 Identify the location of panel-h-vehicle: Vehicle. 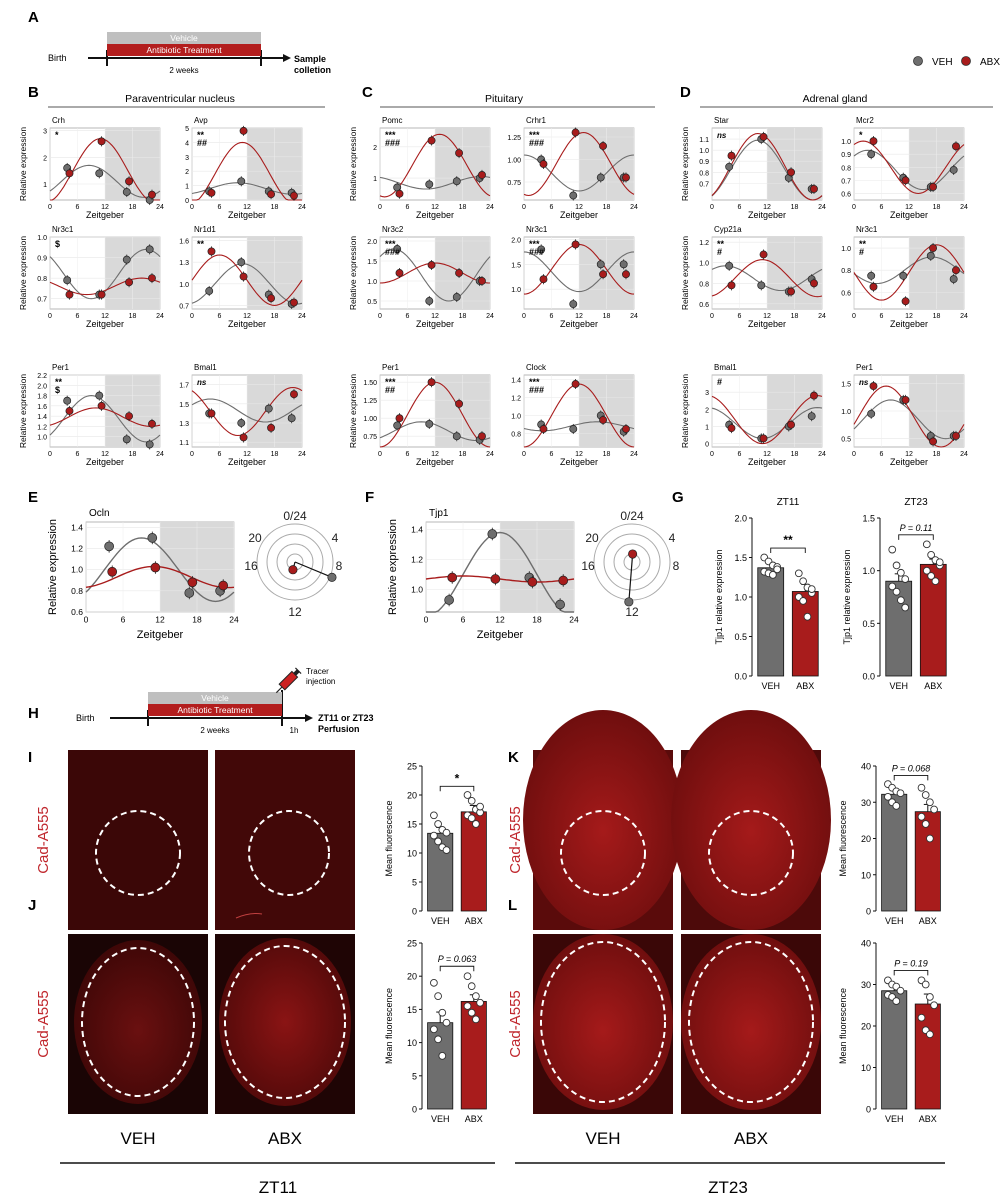
(215, 698).